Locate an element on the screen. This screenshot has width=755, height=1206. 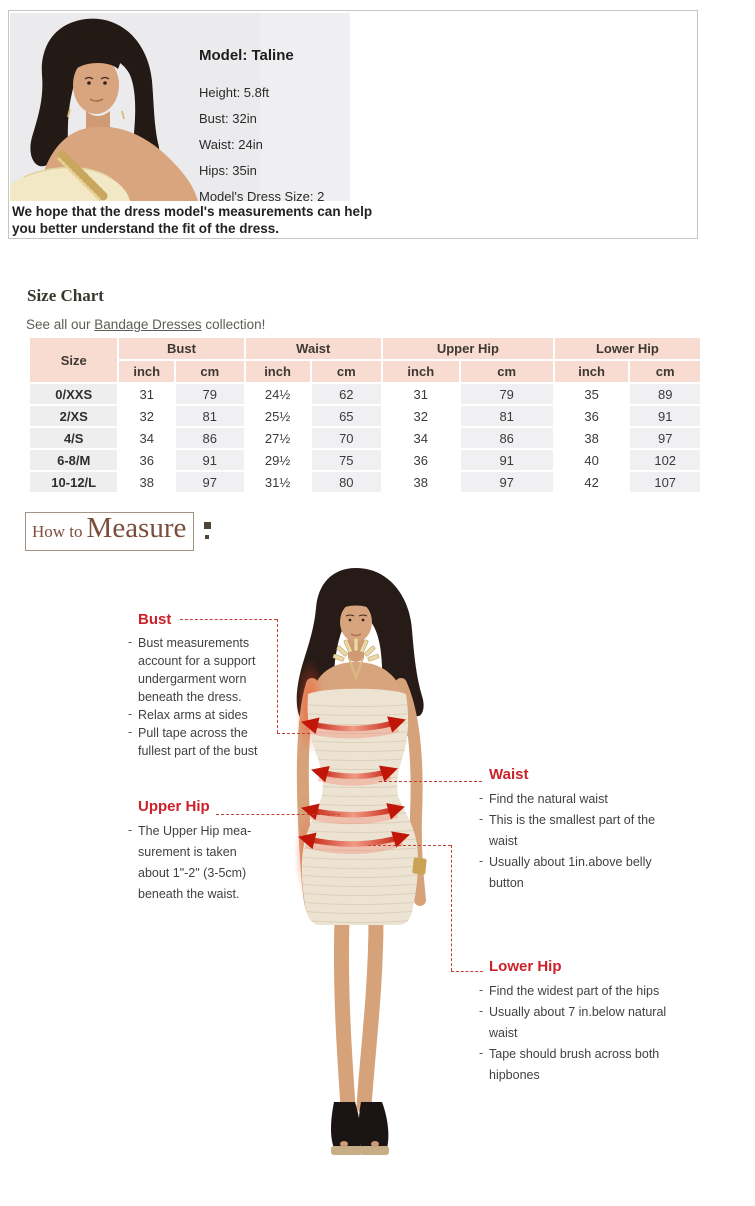
bandage-dresses-link: Bandage Dresses is located at coordinates (148, 324).